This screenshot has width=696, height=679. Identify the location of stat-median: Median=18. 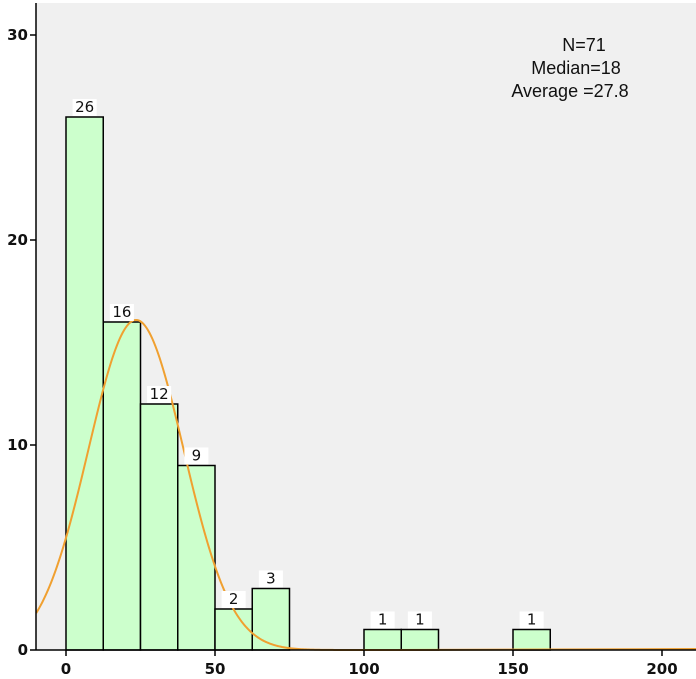
(576, 68).